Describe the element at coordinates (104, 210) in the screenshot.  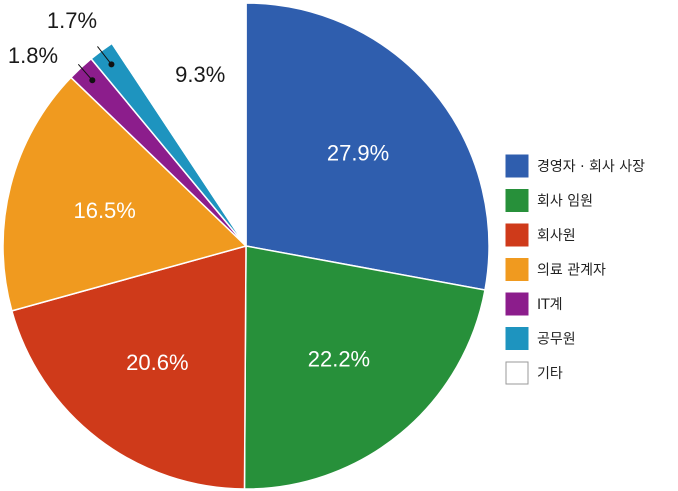
I see `slice-label-4: 16.5%` at that location.